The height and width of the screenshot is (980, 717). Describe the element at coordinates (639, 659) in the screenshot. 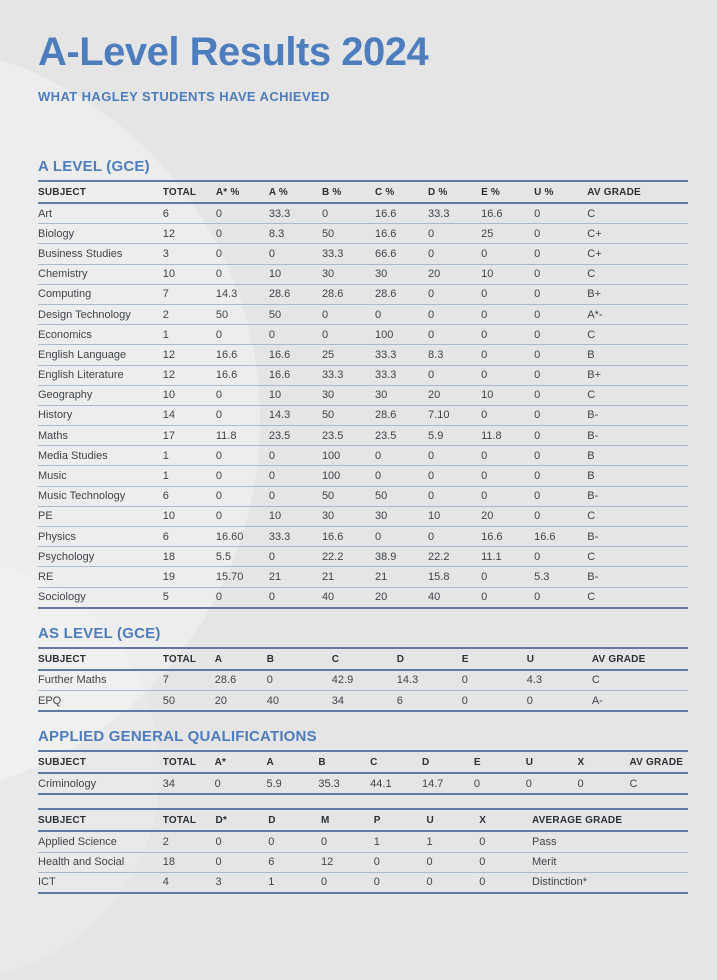

I see `column-header: AV GRADE` at that location.